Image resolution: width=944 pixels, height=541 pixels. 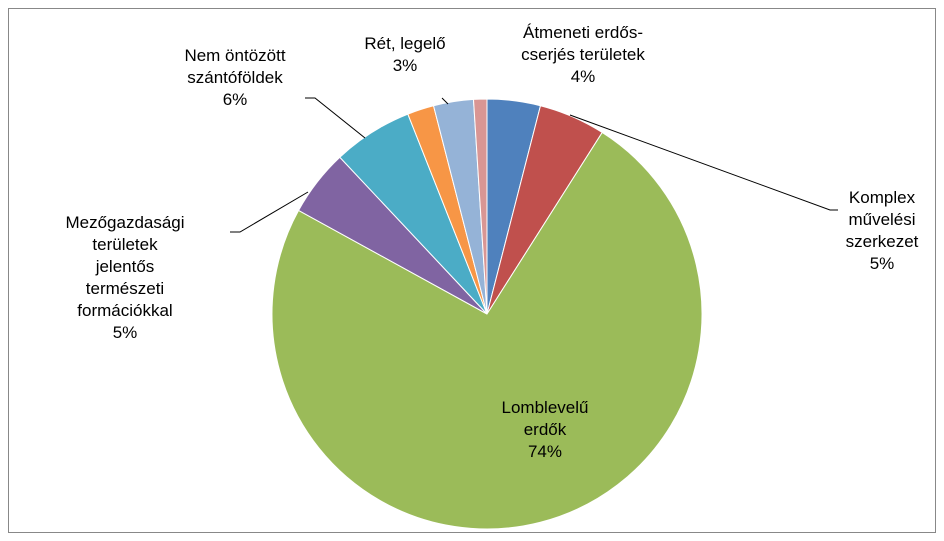 I want to click on category-label: Nem öntözött szántóföldek, so click(x=235, y=66).